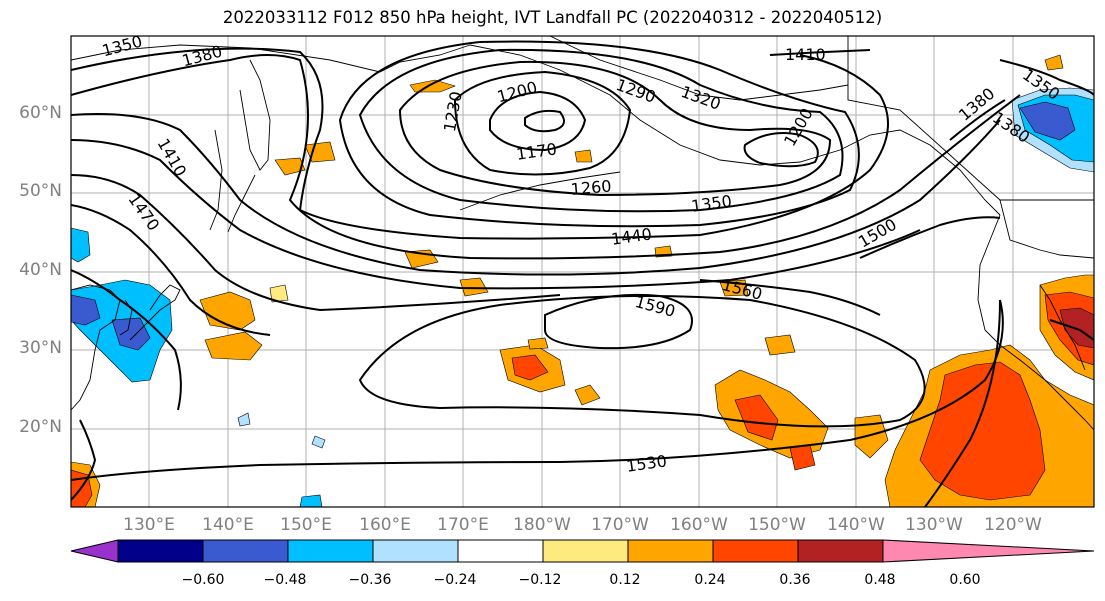  What do you see at coordinates (625, 580) in the screenshot?
I see `colorbar-tick: 0.12` at bounding box center [625, 580].